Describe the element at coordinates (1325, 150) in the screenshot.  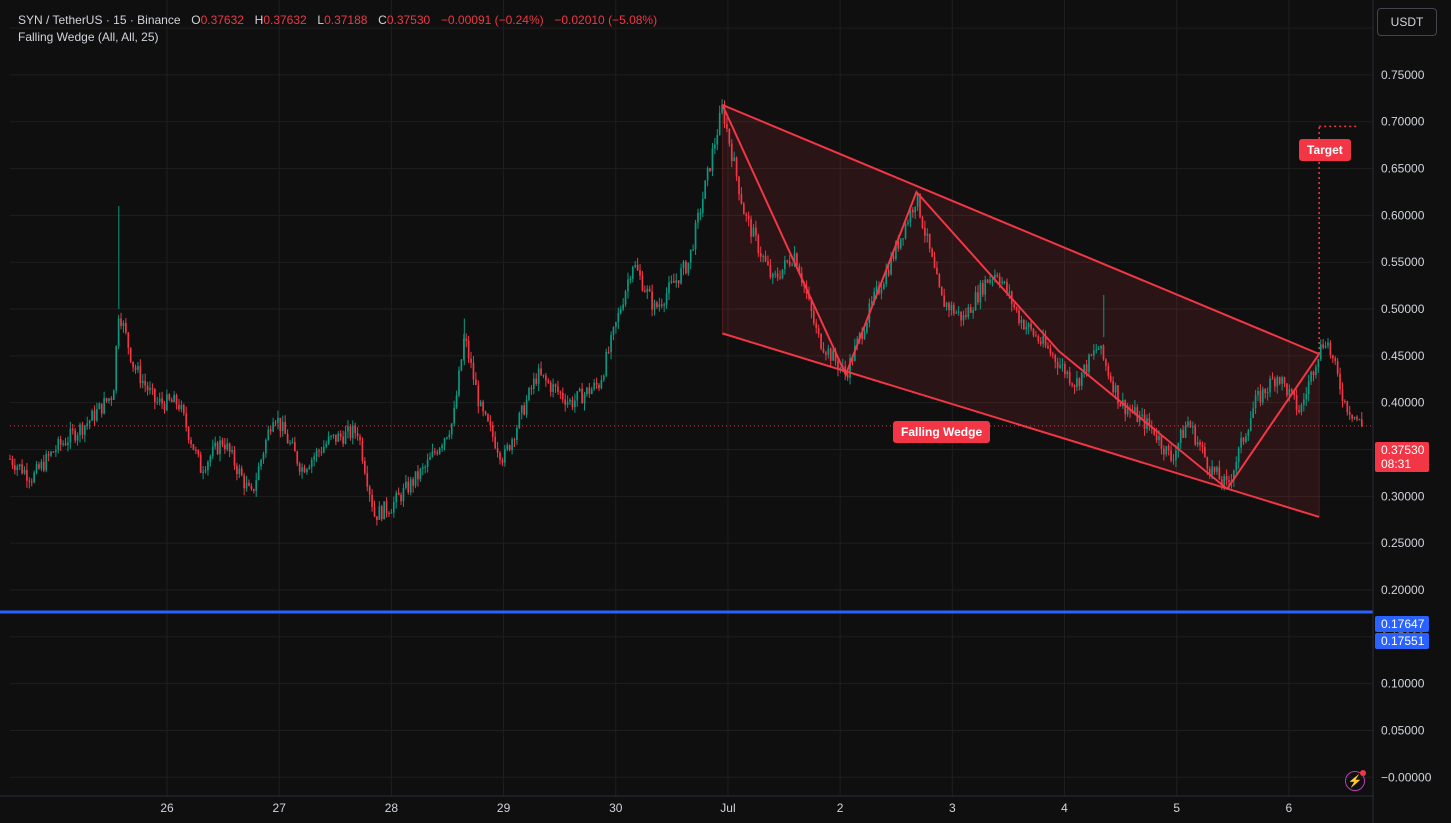
I see `target-label: Target` at that location.